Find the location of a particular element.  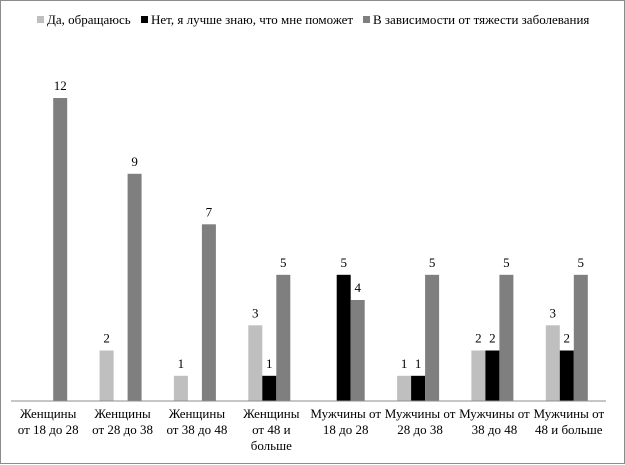

legend-label-0: Да, обращаюсь is located at coordinates (89, 19).